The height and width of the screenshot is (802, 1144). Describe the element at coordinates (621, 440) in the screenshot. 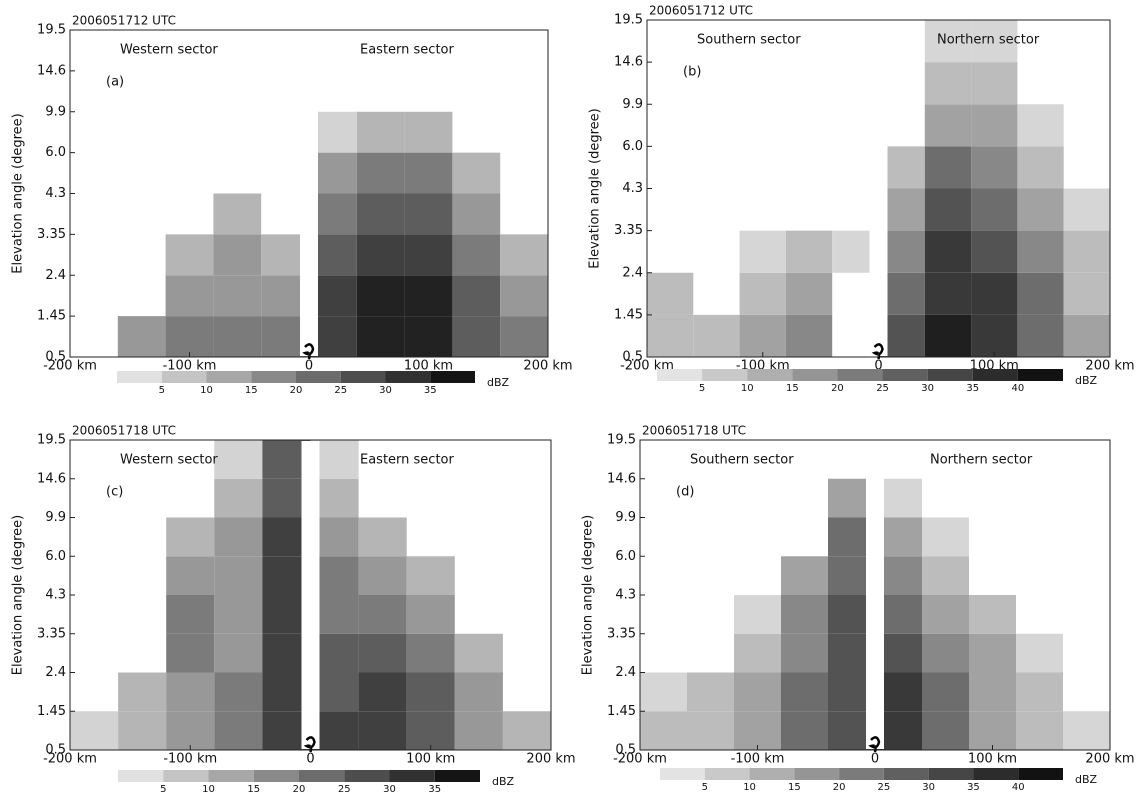

I see `y-tick-label: 19.5` at that location.